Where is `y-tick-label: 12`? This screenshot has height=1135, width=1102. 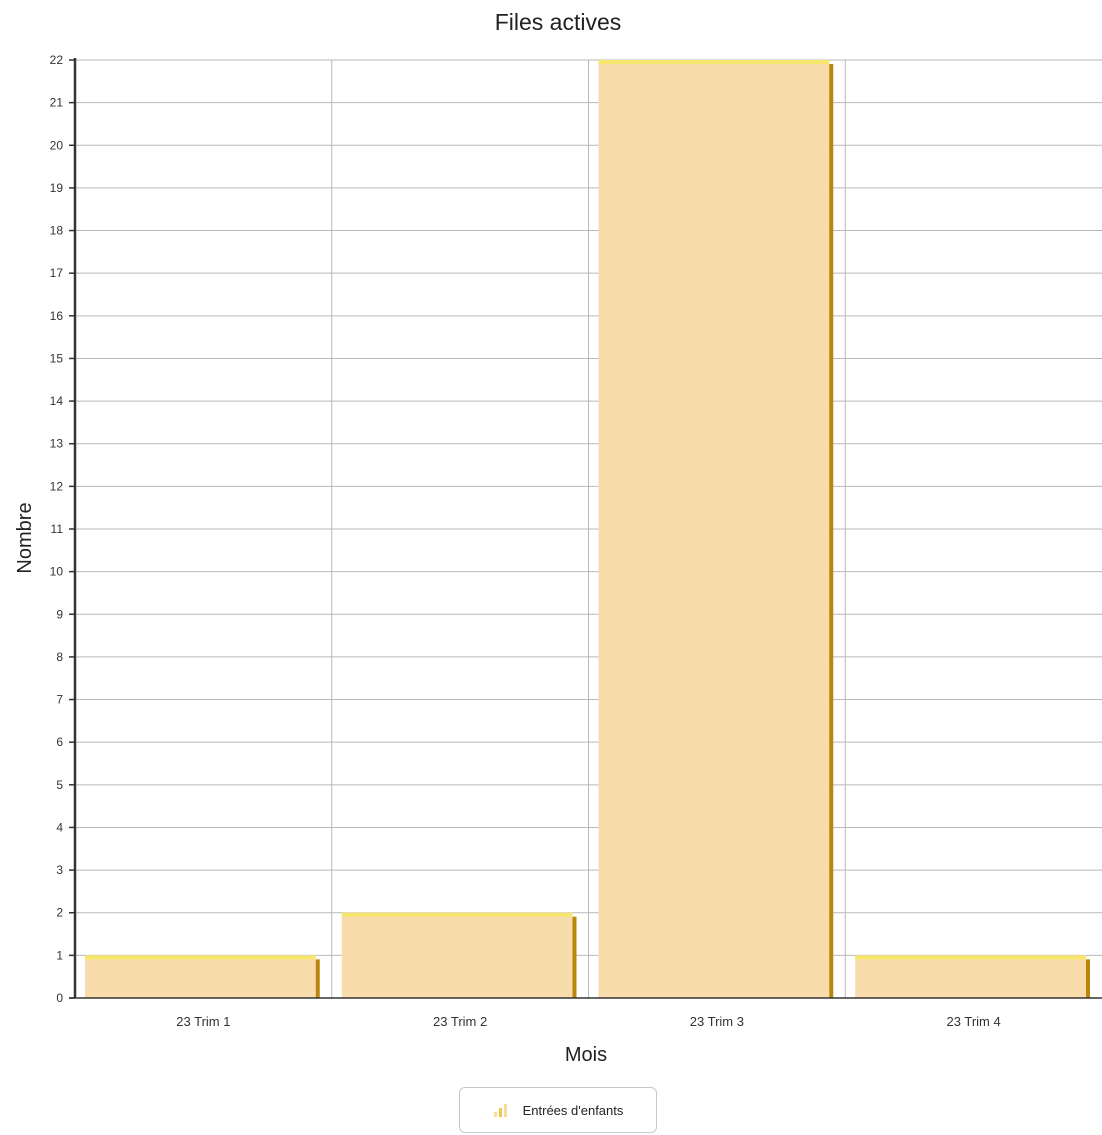 y-tick-label: 12 is located at coordinates (57, 486).